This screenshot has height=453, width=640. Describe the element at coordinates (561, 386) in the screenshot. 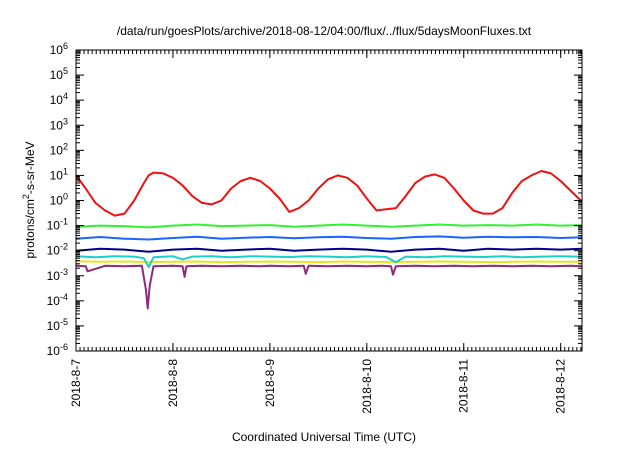

I see `x-tick-label: 2018-8-12` at that location.